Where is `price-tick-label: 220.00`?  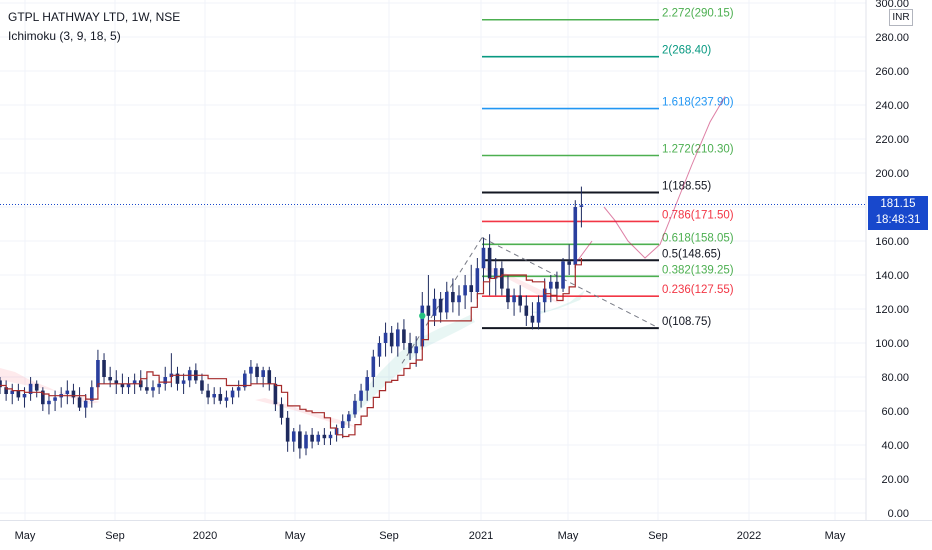
price-tick-label: 220.00 is located at coordinates (892, 140).